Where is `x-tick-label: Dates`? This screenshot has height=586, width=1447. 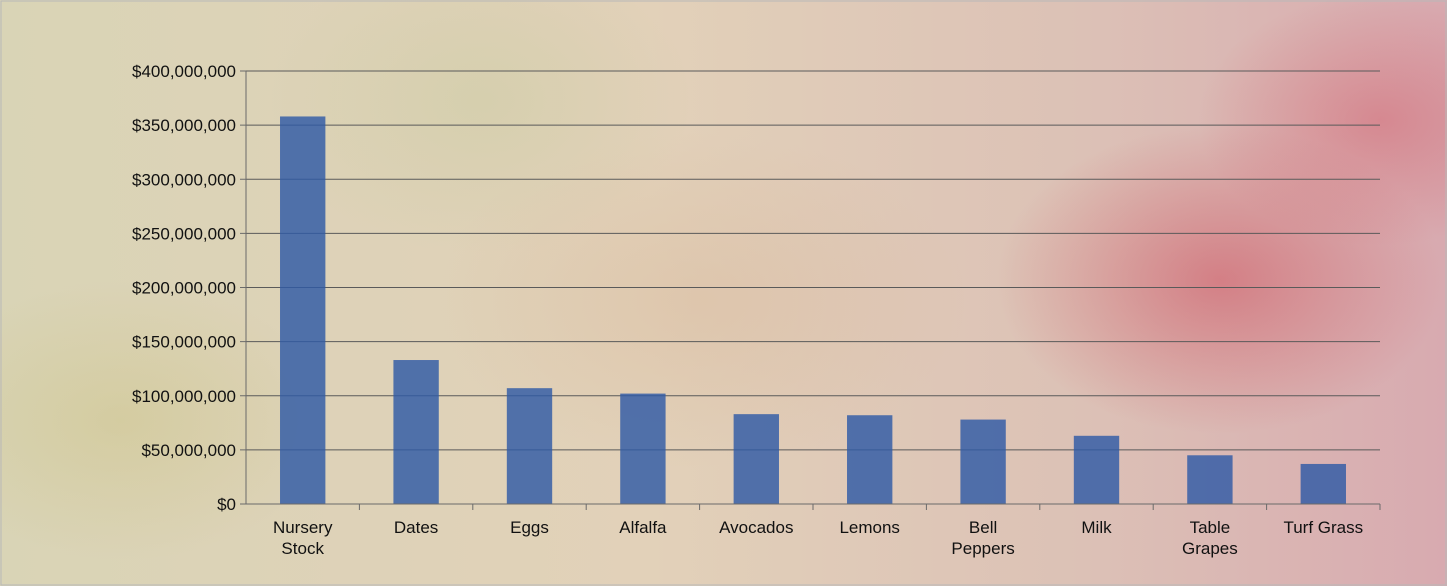
x-tick-label: Dates is located at coordinates (416, 527).